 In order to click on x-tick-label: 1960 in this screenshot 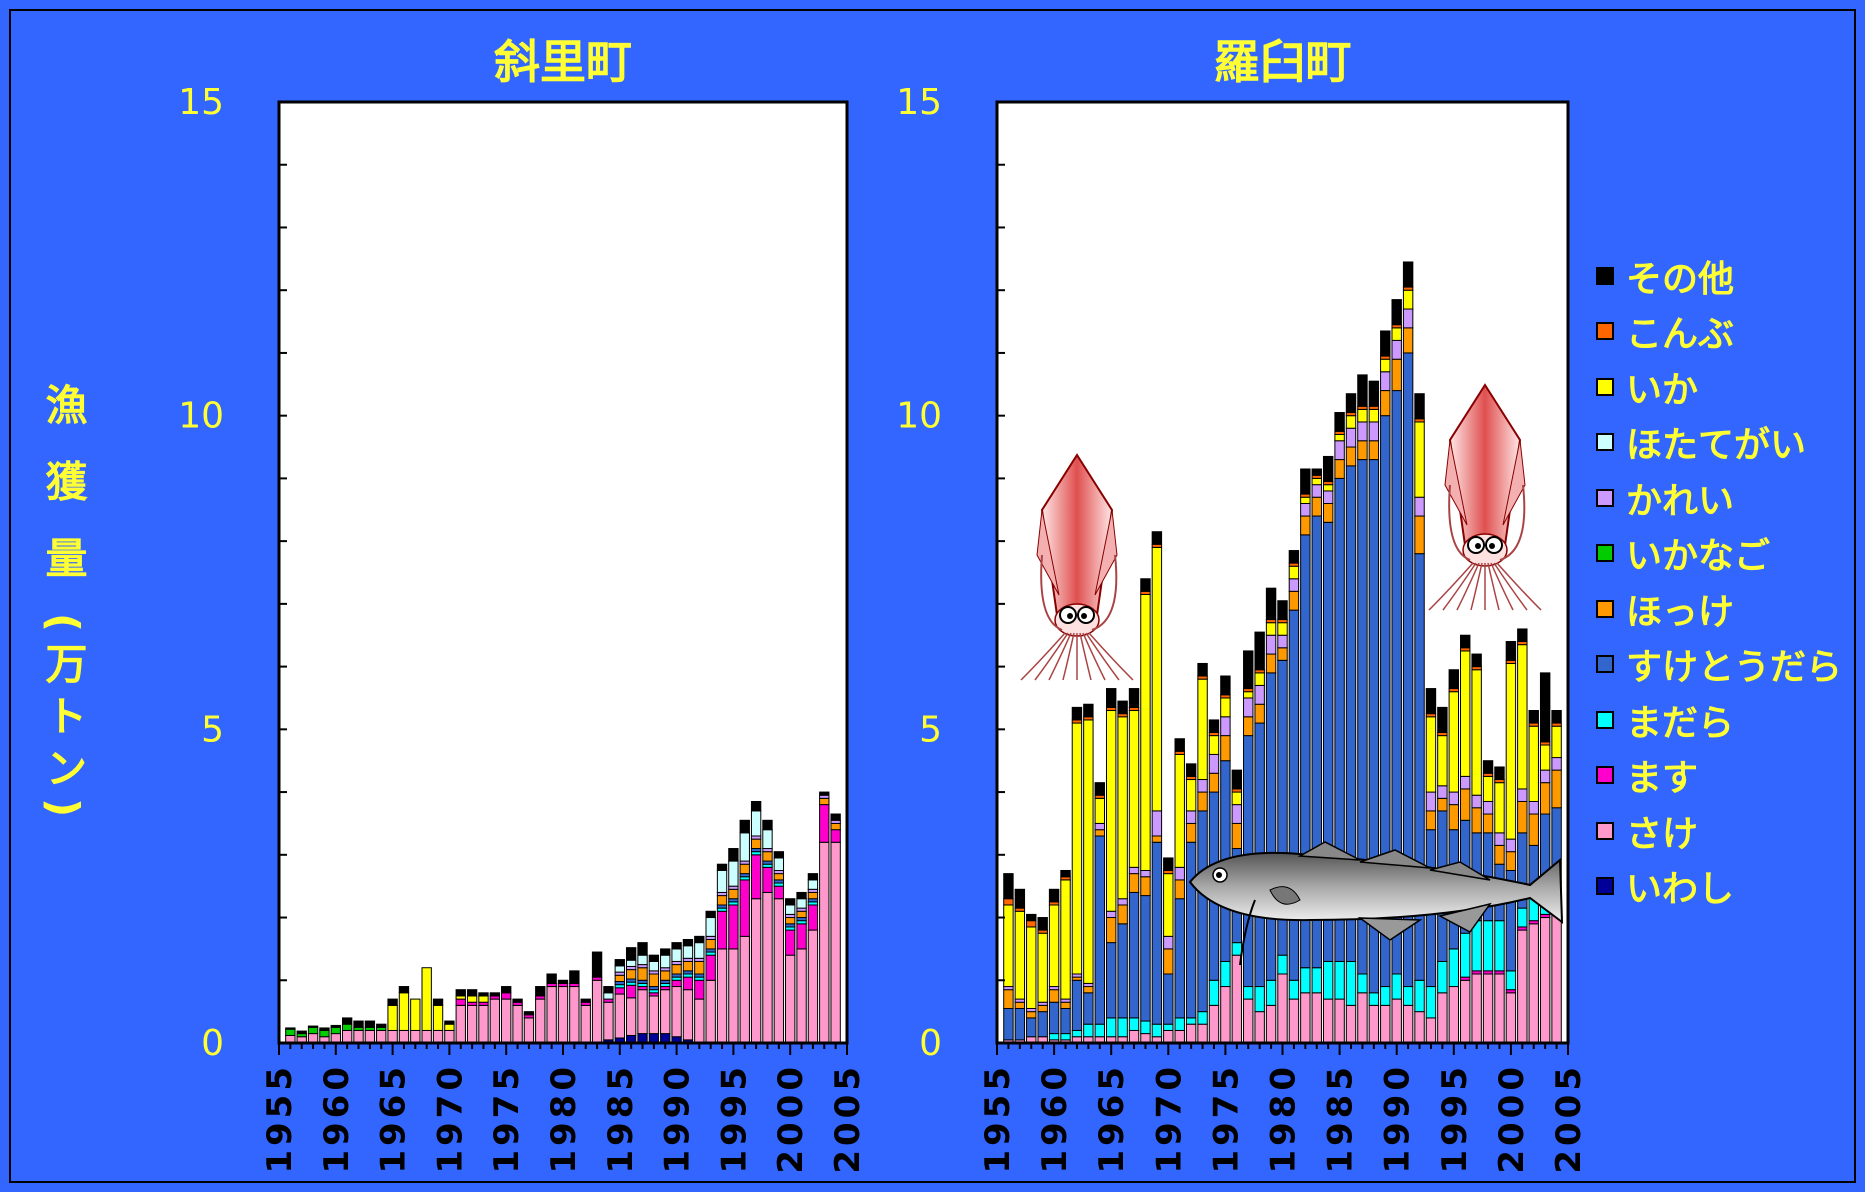, I will do `click(337, 1118)`.